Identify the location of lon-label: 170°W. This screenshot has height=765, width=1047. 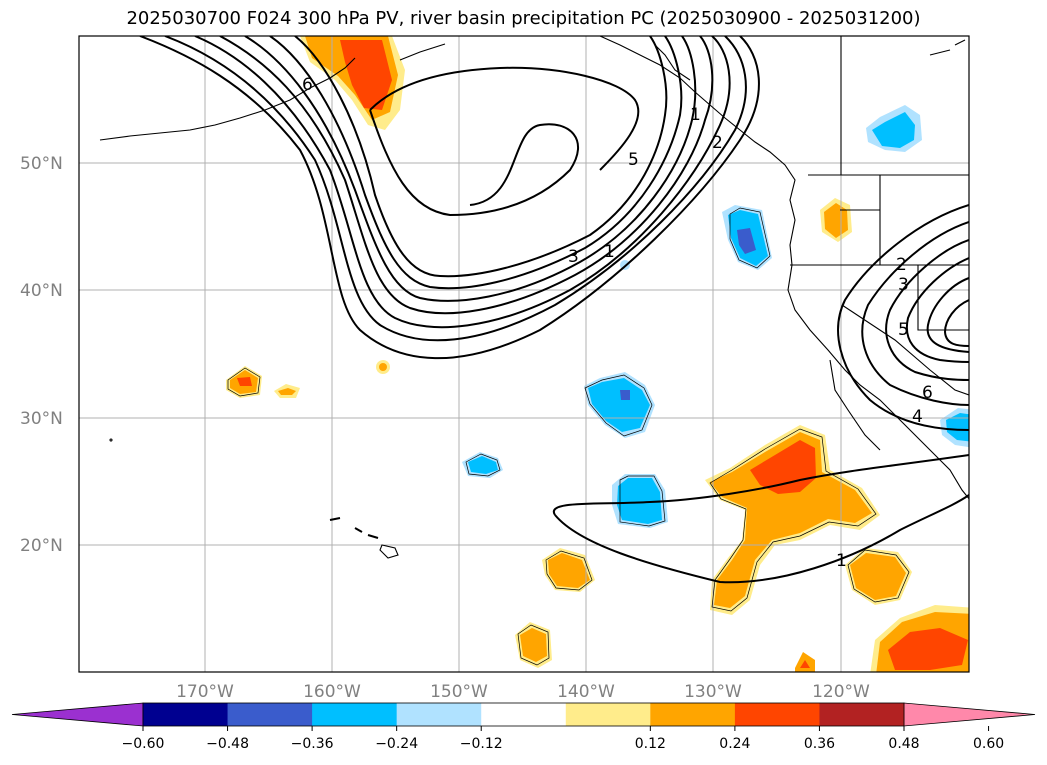
(205, 692).